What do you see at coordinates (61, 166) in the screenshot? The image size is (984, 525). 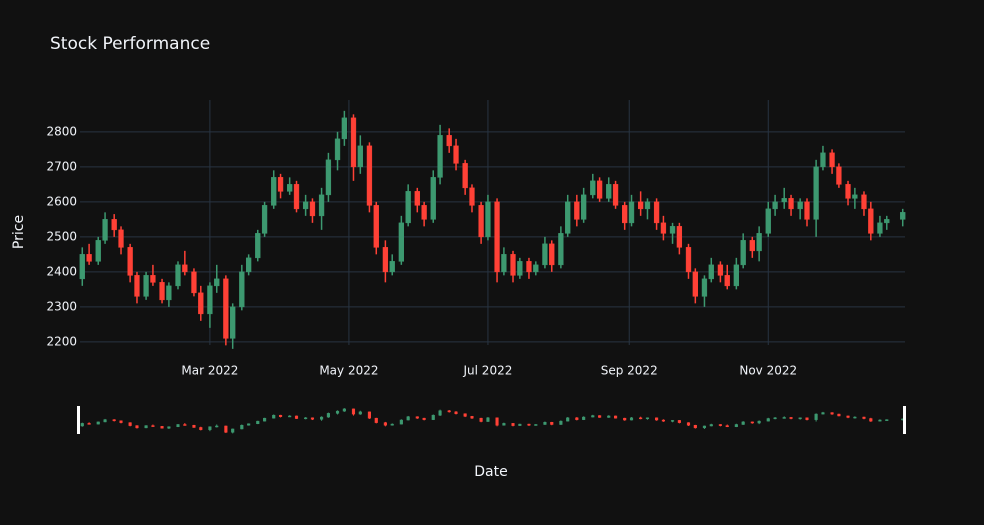 I see `y-tick-label: 2700` at bounding box center [61, 166].